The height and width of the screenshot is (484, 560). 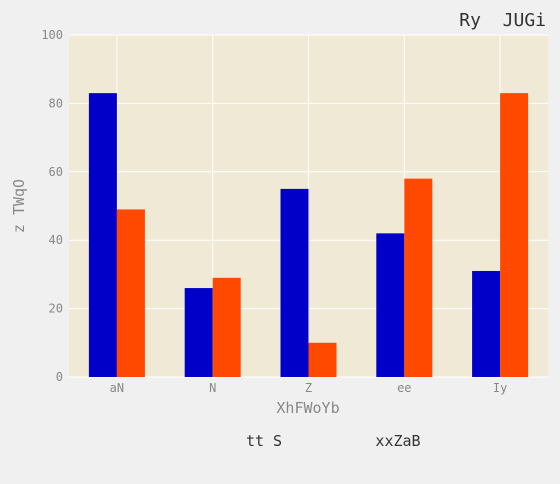 I want to click on bar-1-N, so click(x=198, y=332).